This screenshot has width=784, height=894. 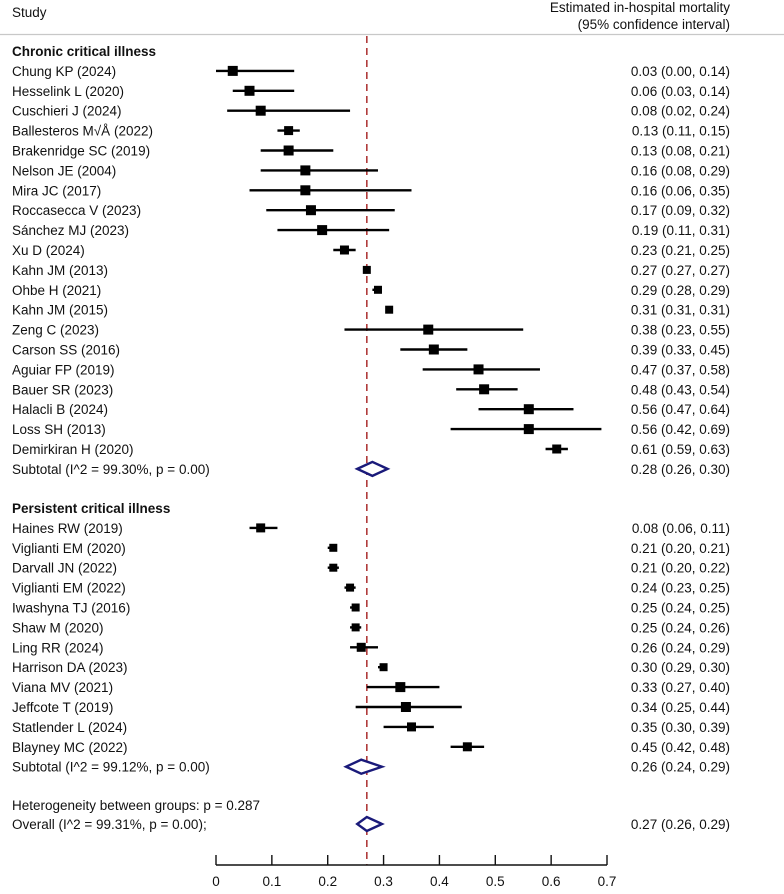 What do you see at coordinates (680, 824) in the screenshot?
I see `overall-estimate-text: 0.27 (0.26, 0.29)` at bounding box center [680, 824].